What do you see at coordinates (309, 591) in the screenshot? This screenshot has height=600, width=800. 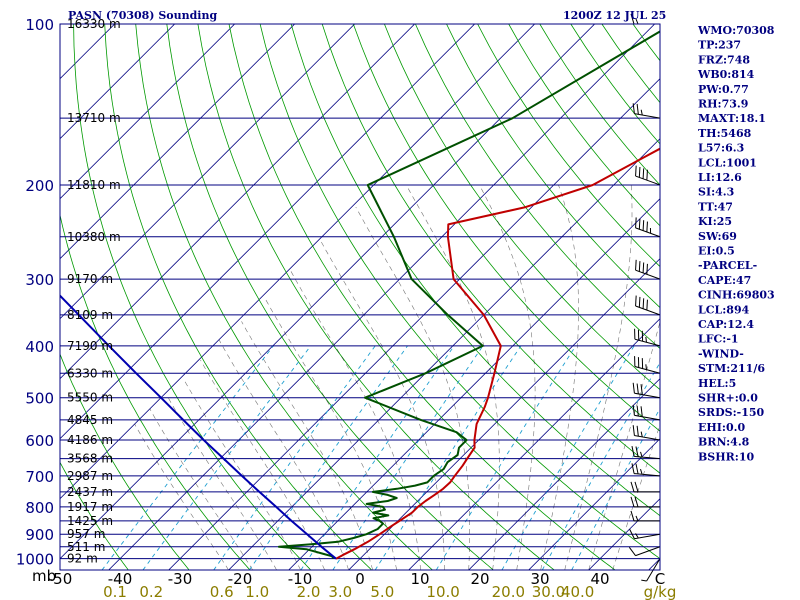 I see `mixing-ratio-label: 2.0` at bounding box center [309, 591].